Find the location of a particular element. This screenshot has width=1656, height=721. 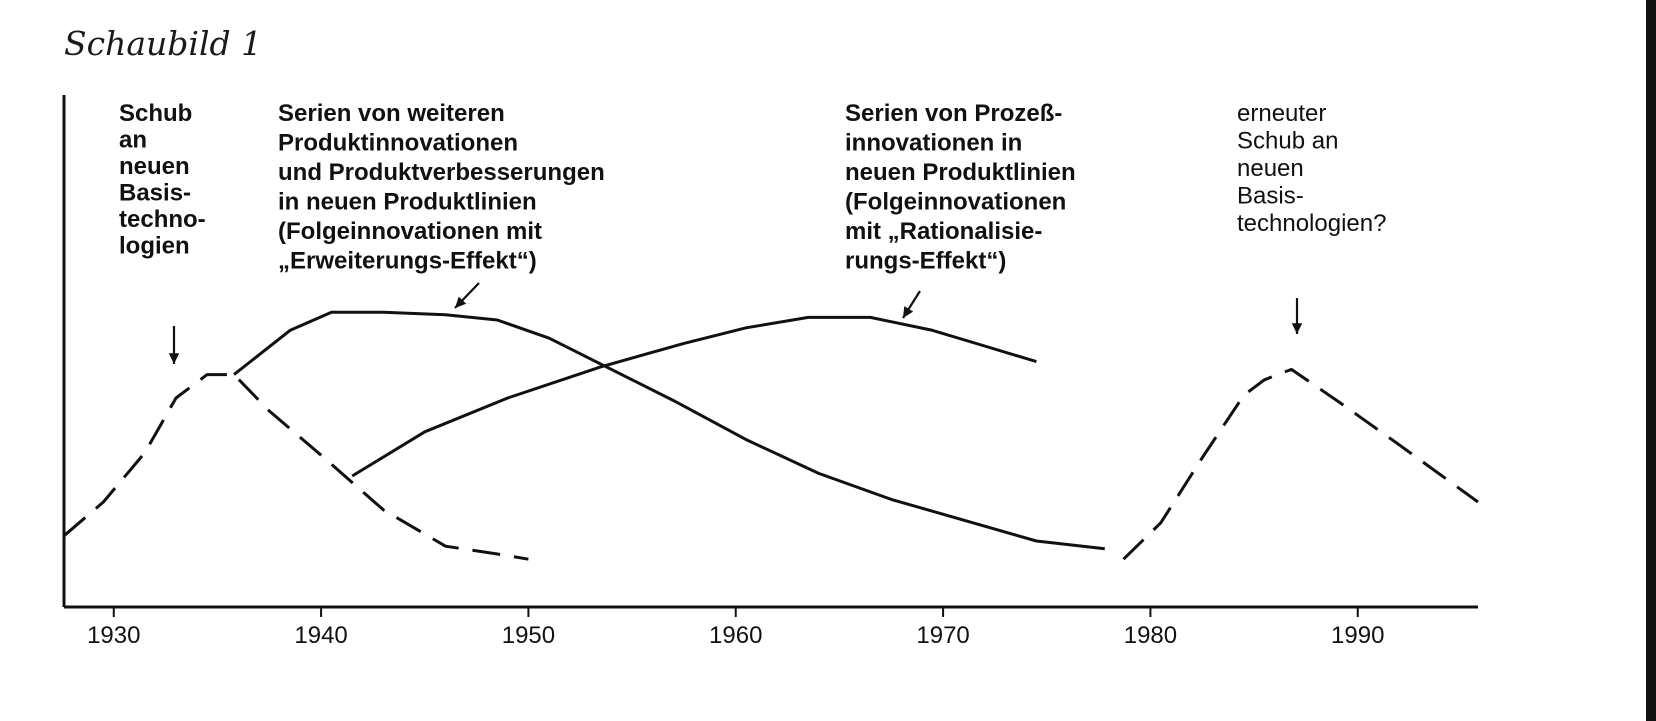

annotation-line: rungs-Effekt“) is located at coordinates (925, 261).